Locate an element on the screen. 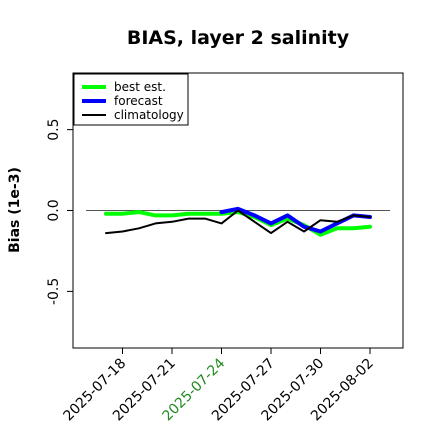 Image resolution: width=440 pixels, height=444 pixels. chart-title: BIAS, layer 2 salinity is located at coordinates (238, 38).